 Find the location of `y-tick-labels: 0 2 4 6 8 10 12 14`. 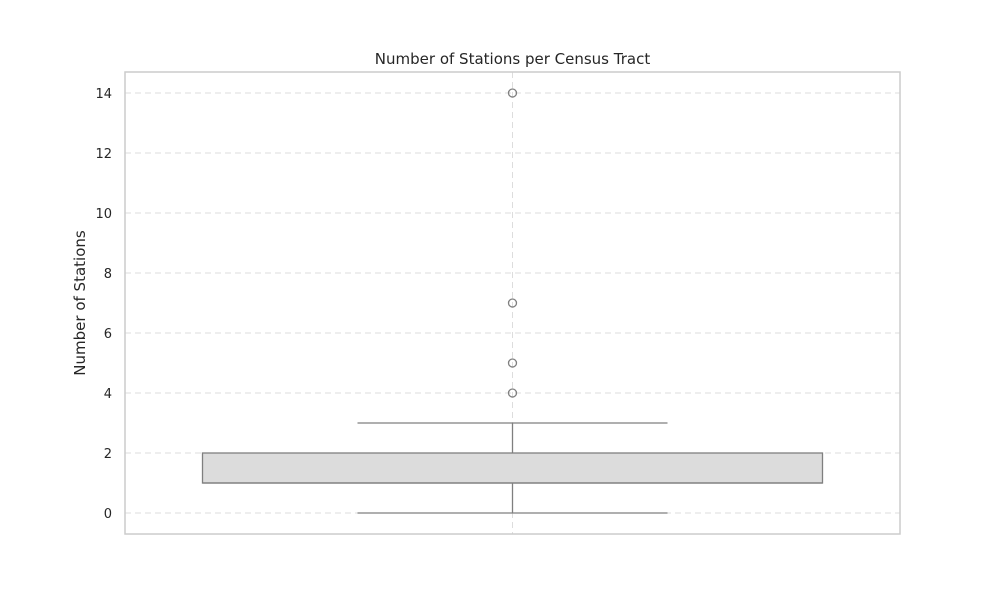

y-tick-labels: 0 2 4 6 8 10 12 14 is located at coordinates (103, 304).